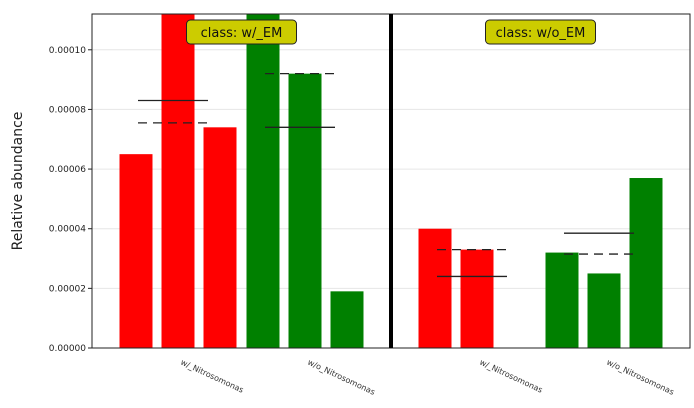 This screenshot has width=694, height=408. What do you see at coordinates (18, 181) in the screenshot?
I see `y-axis-label: Relative abundance` at bounding box center [18, 181].